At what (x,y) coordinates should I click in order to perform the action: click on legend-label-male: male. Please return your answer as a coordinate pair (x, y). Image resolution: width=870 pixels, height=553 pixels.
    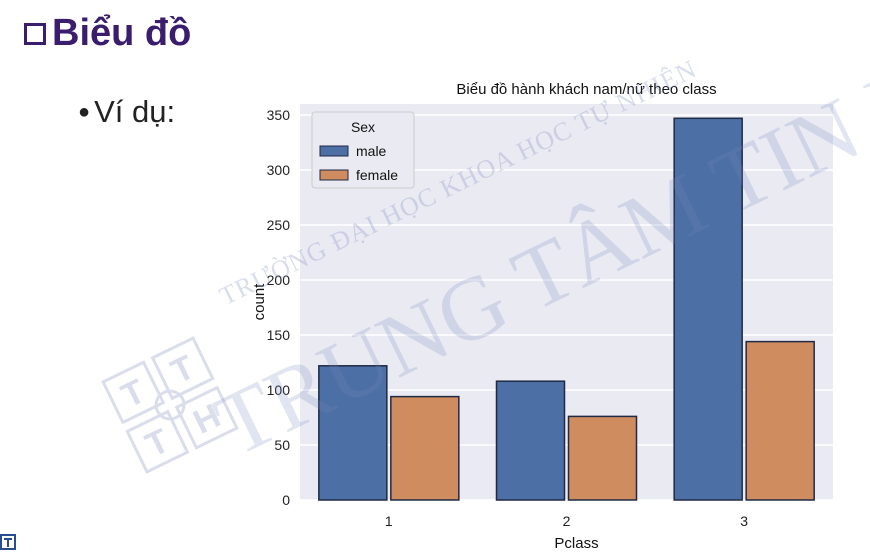
    Looking at the image, I should click on (371, 151).